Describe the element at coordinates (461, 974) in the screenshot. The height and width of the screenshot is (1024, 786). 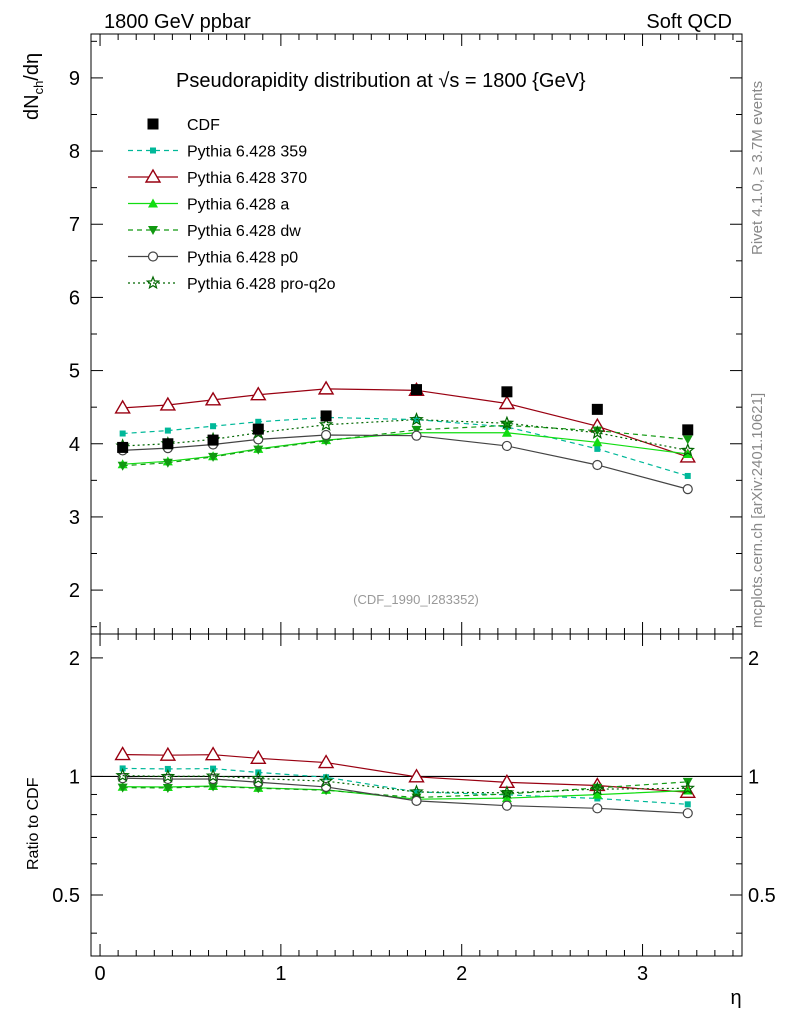
I see `x-tick-label: 2` at that location.